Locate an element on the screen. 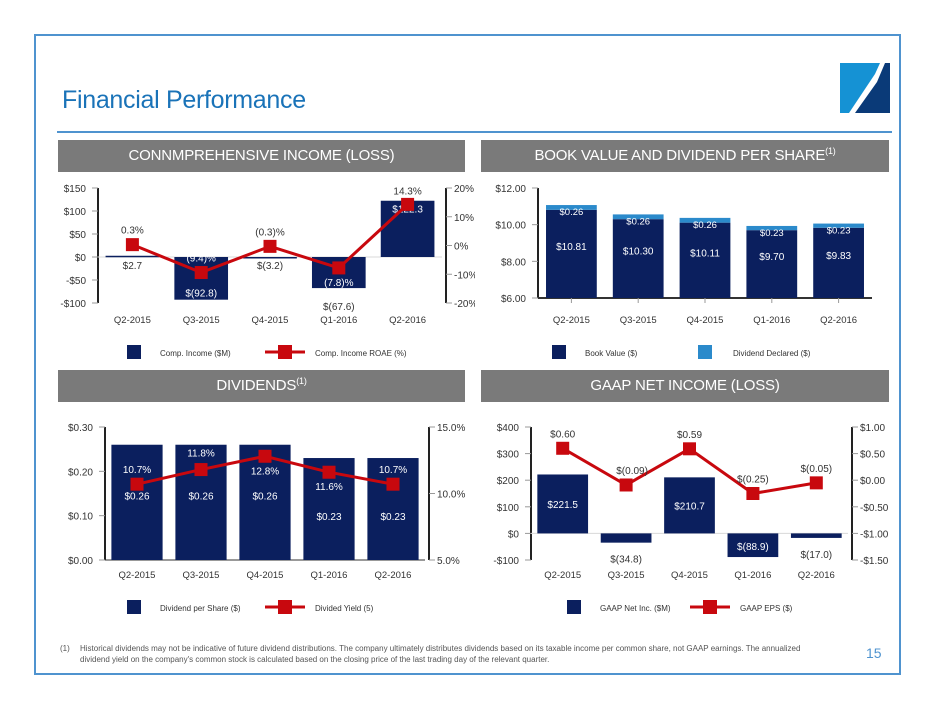  legend-label: Comp. Income ($M) is located at coordinates (195, 353).